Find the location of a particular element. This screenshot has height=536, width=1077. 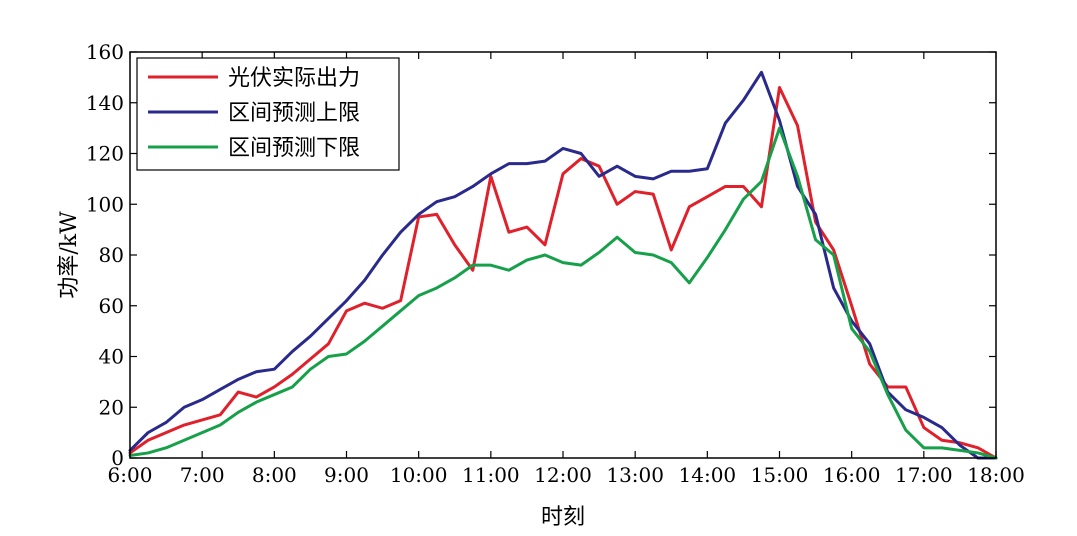

x-tick-label: 12:00 is located at coordinates (563, 475).